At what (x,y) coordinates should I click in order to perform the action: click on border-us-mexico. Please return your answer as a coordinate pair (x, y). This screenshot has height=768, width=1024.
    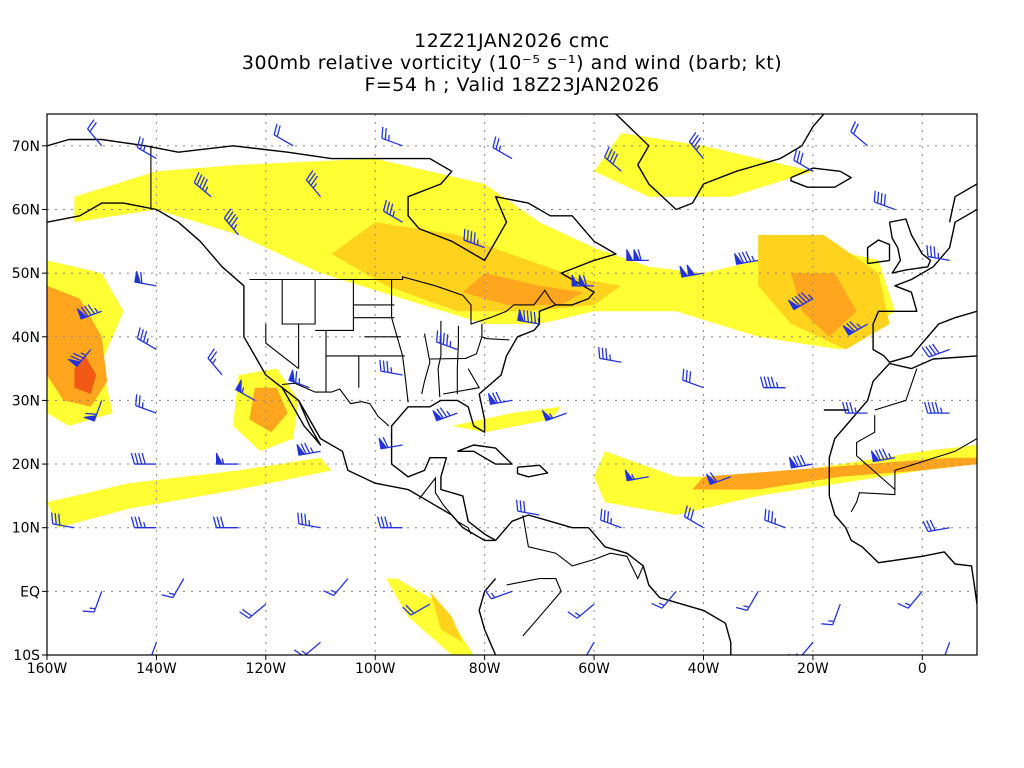
    Looking at the image, I should click on (336, 404).